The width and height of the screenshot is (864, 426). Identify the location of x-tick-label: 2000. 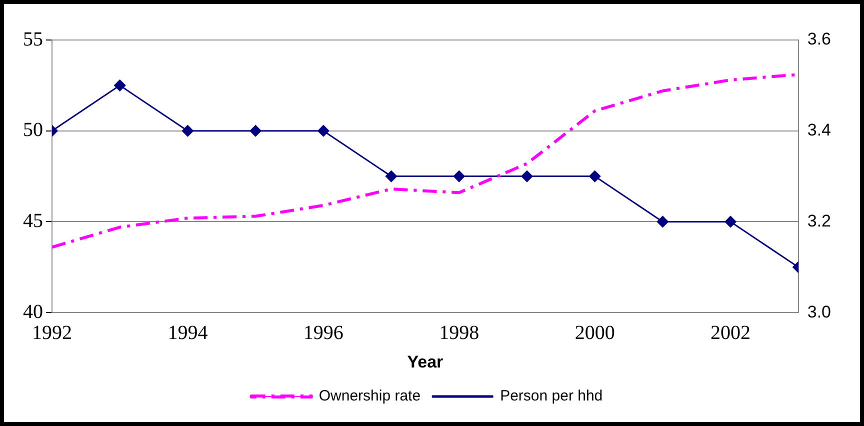
(594, 333).